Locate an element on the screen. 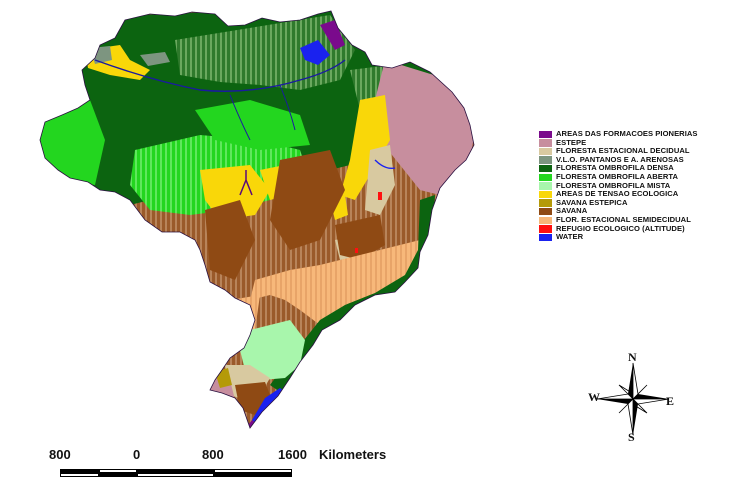  legend-label: V.L.O. PANTANOS E A. ARENOSAS is located at coordinates (620, 159).